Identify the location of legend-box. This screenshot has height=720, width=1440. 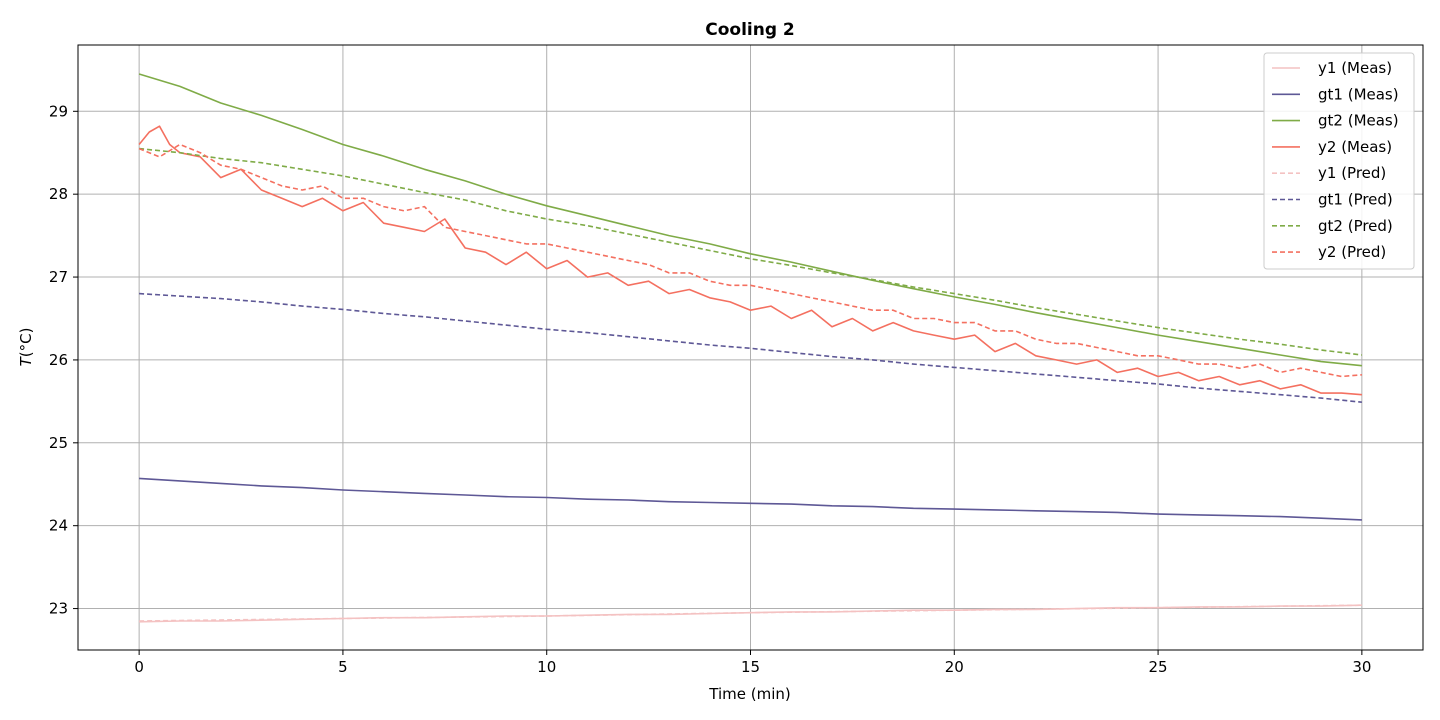
(1339, 161).